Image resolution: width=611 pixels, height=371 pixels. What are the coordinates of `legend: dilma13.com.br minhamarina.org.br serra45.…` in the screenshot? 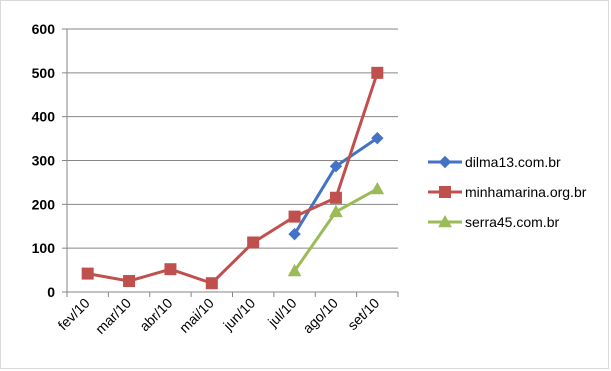 It's located at (507, 192).